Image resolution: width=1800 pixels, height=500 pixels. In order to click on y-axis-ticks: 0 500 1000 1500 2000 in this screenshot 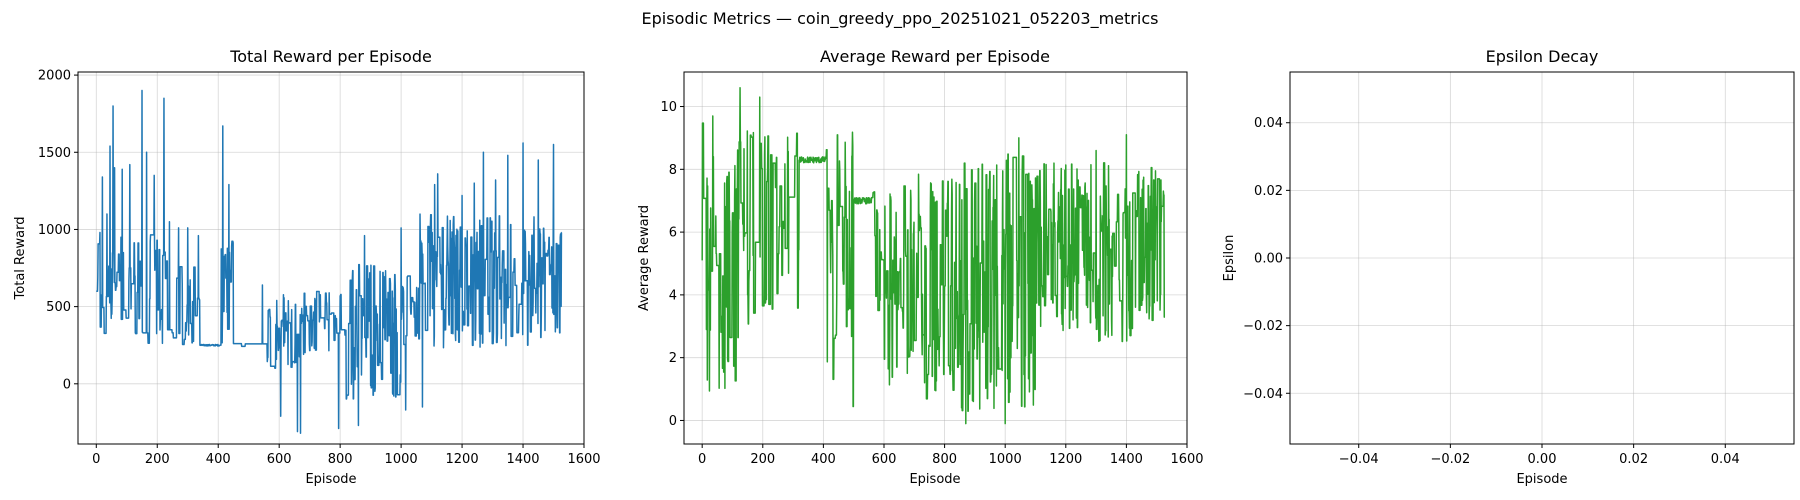, I will do `click(58, 230)`.